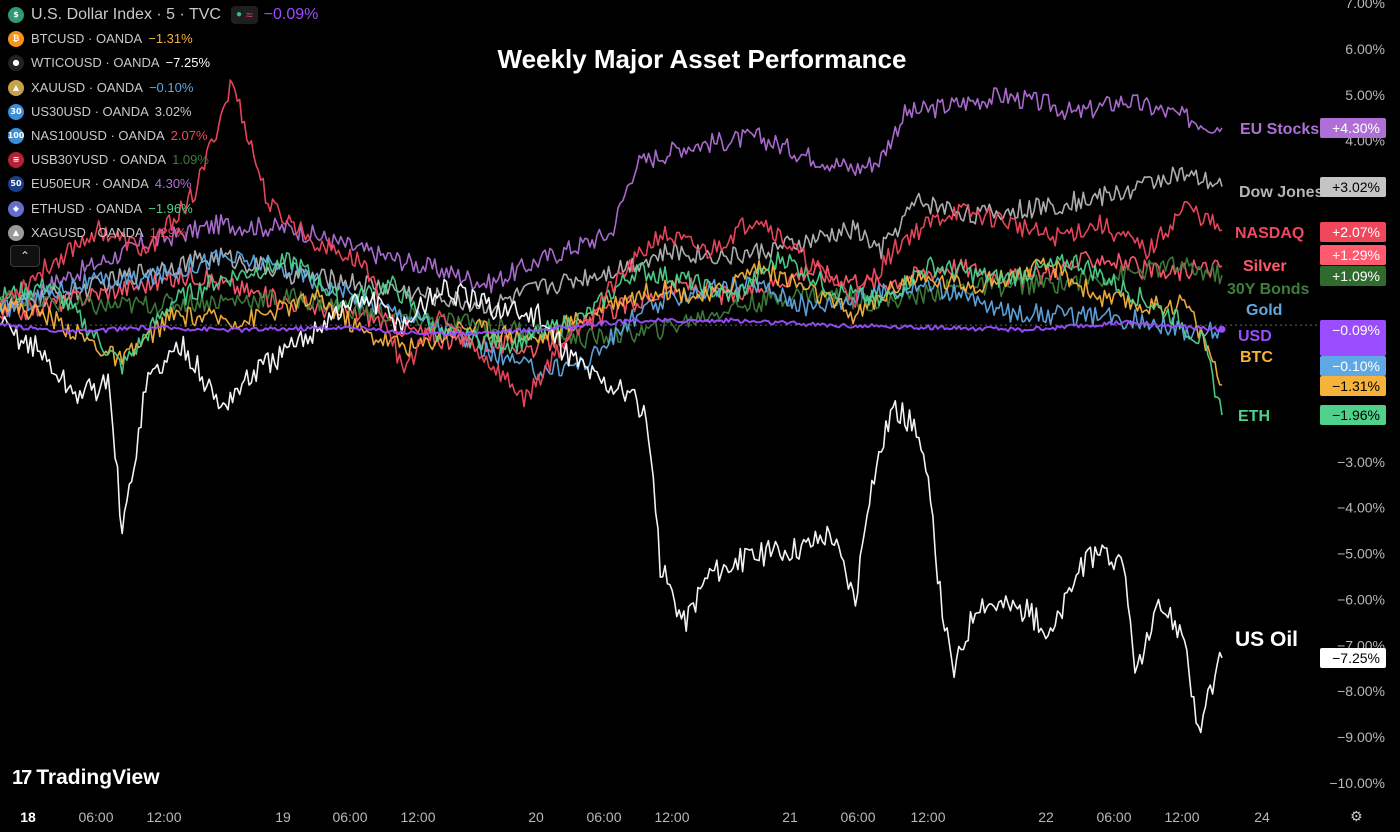  Describe the element at coordinates (249, 15) in the screenshot. I see `approx-icon: ≈` at that location.